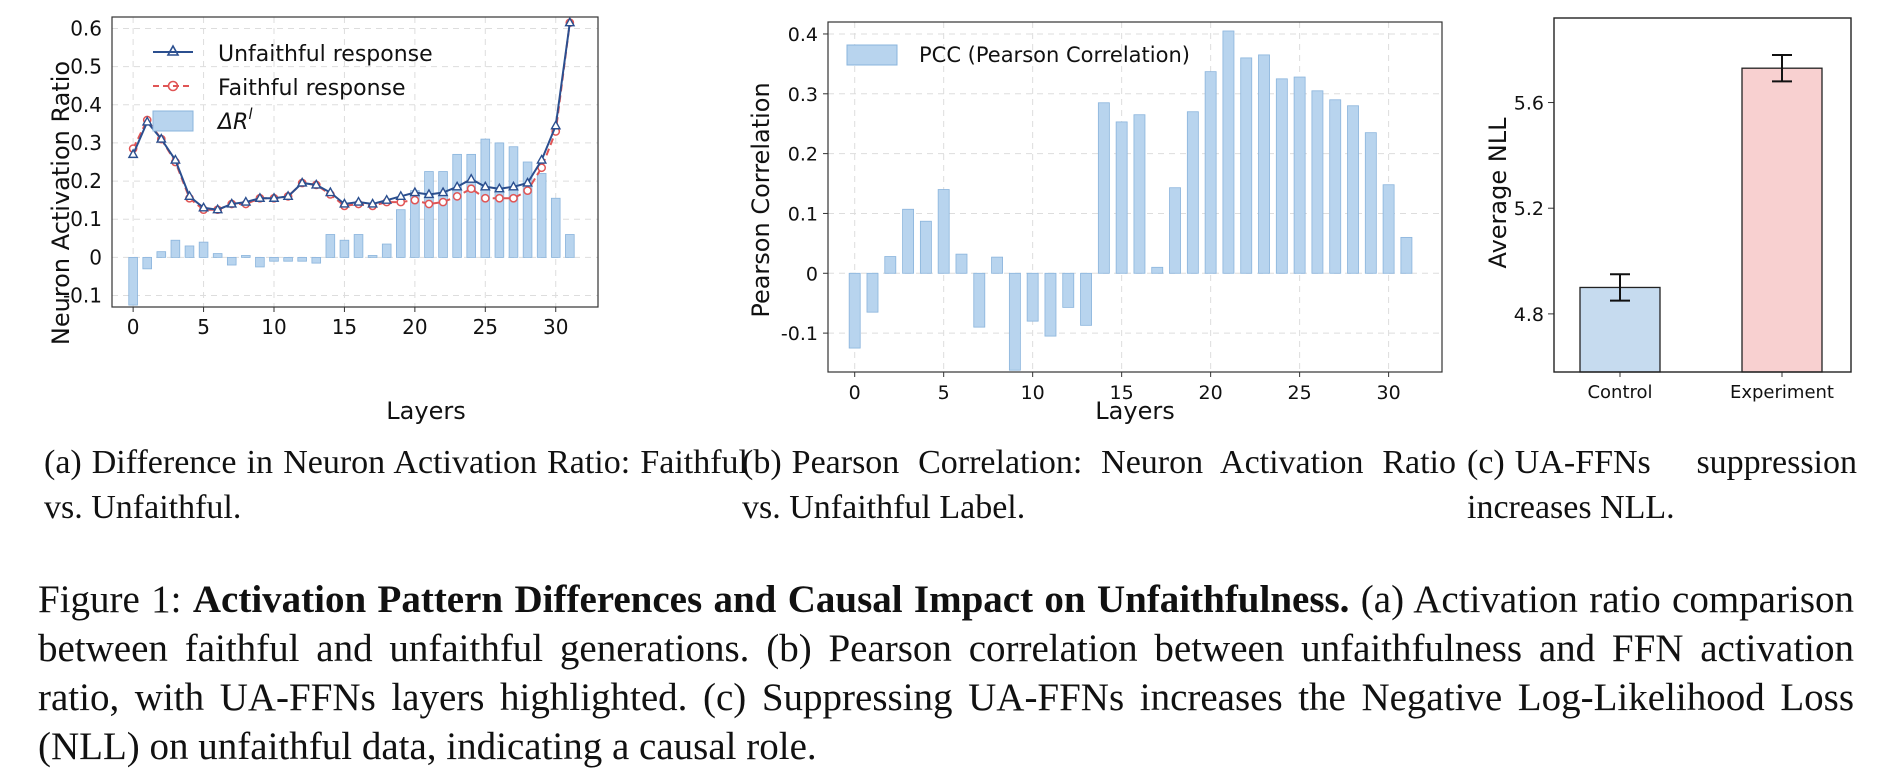  I want to click on caption-c: (c) UA-FFNs suppression increases NLL., so click(1662, 485).